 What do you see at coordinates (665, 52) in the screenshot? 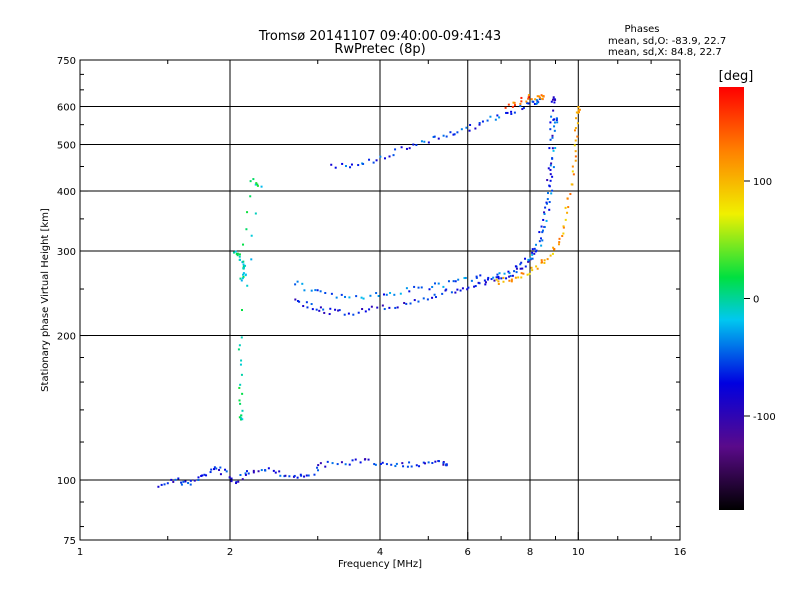
I see `stats-x-mode: mean, sd,X: 84.8, 22.7` at bounding box center [665, 52].